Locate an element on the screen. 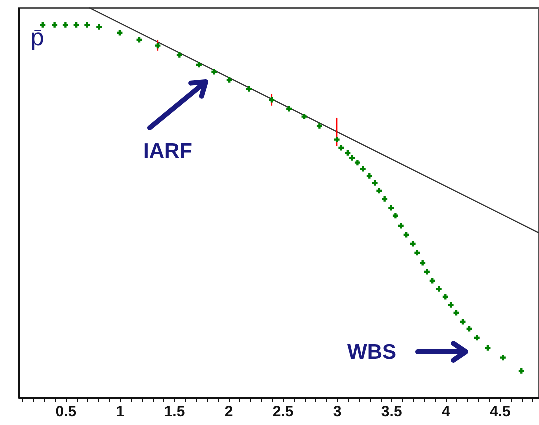  x-tick-label: 1.5 is located at coordinates (175, 412).